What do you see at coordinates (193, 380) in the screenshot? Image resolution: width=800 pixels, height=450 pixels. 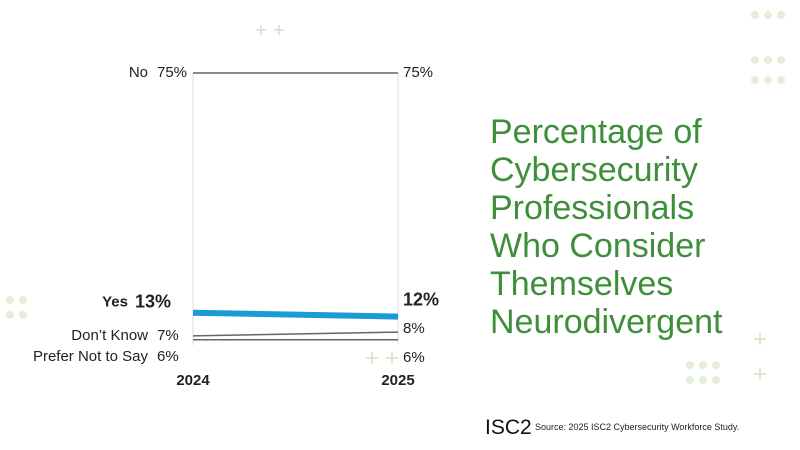 I see `x-tick-label: 2024` at bounding box center [193, 380].